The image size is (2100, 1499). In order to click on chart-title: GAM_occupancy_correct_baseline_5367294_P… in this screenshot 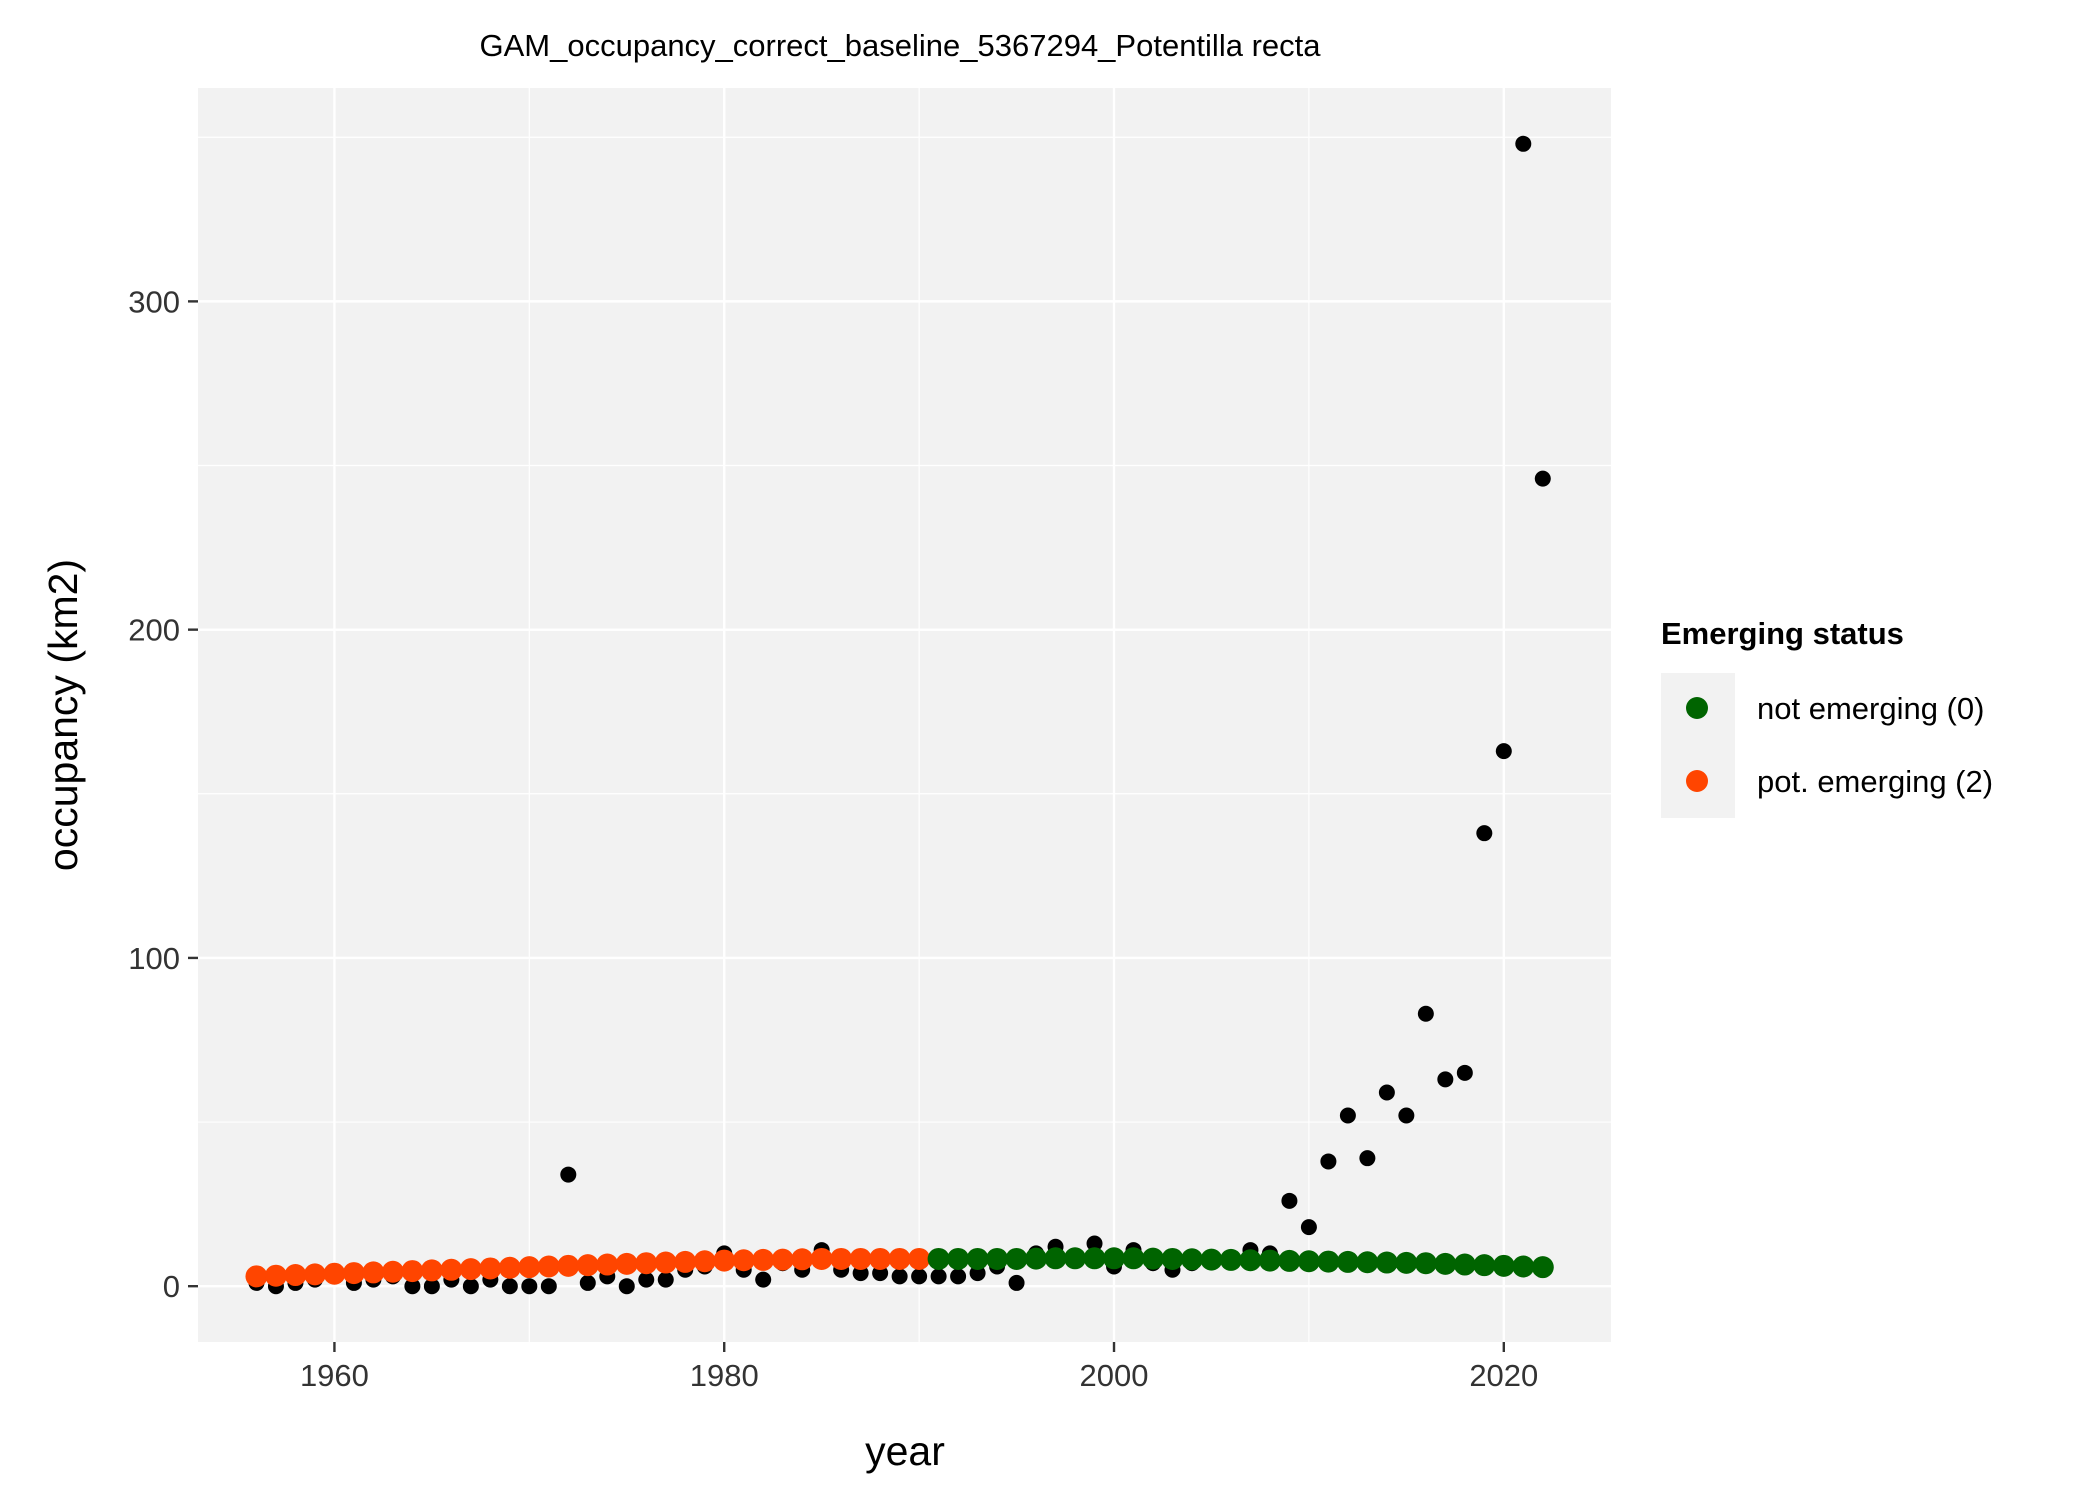, I will do `click(901, 45)`.